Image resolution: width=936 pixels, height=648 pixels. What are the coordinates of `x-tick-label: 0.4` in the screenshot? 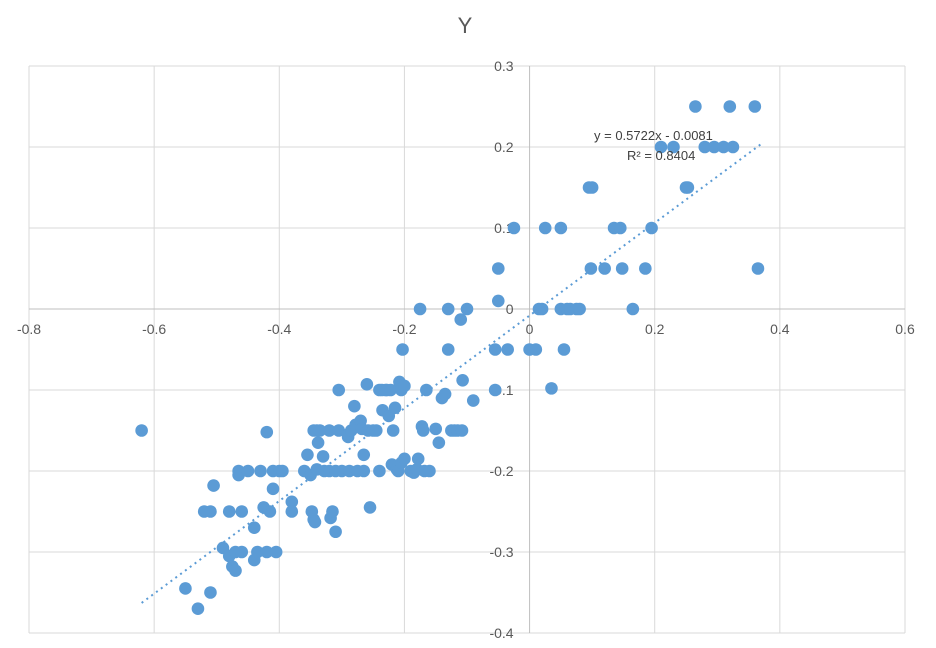 It's located at (780, 329).